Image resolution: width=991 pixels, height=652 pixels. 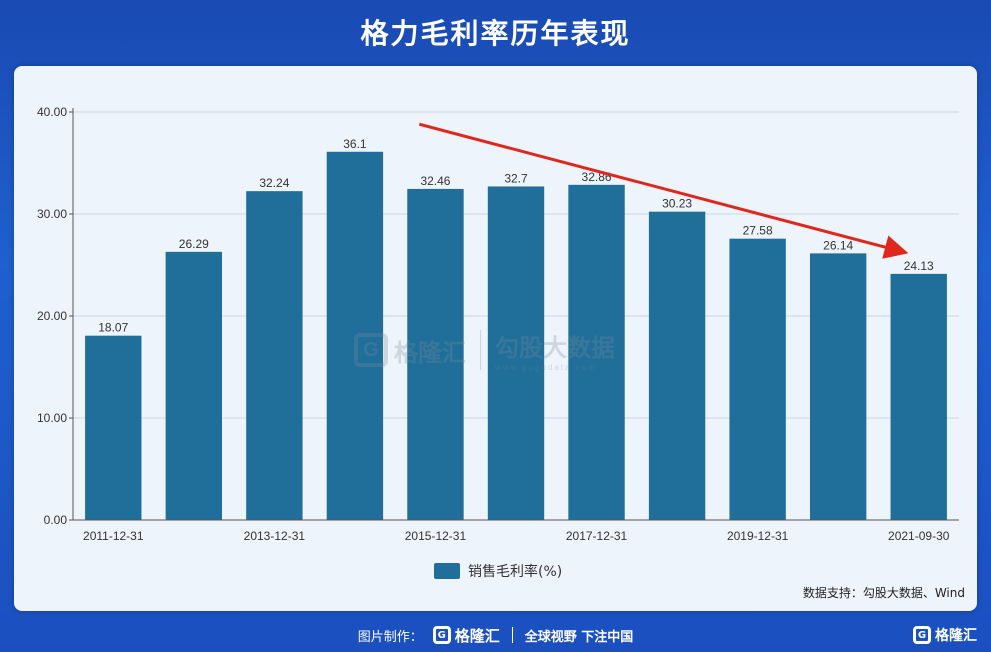 I want to click on y-tick-label: 0.00, so click(x=56, y=520).